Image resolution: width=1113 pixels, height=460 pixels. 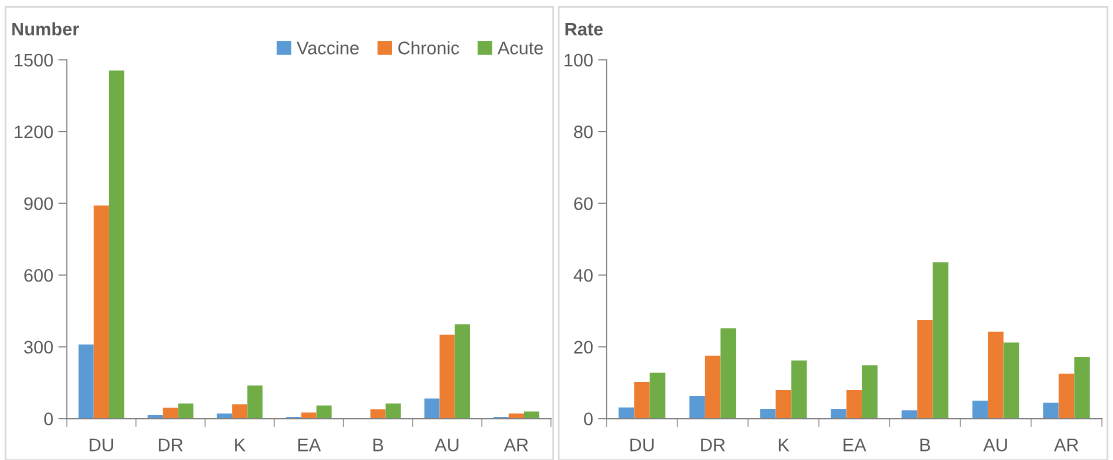 What do you see at coordinates (578, 60) in the screenshot?
I see `y-tick-label: 100` at bounding box center [578, 60].